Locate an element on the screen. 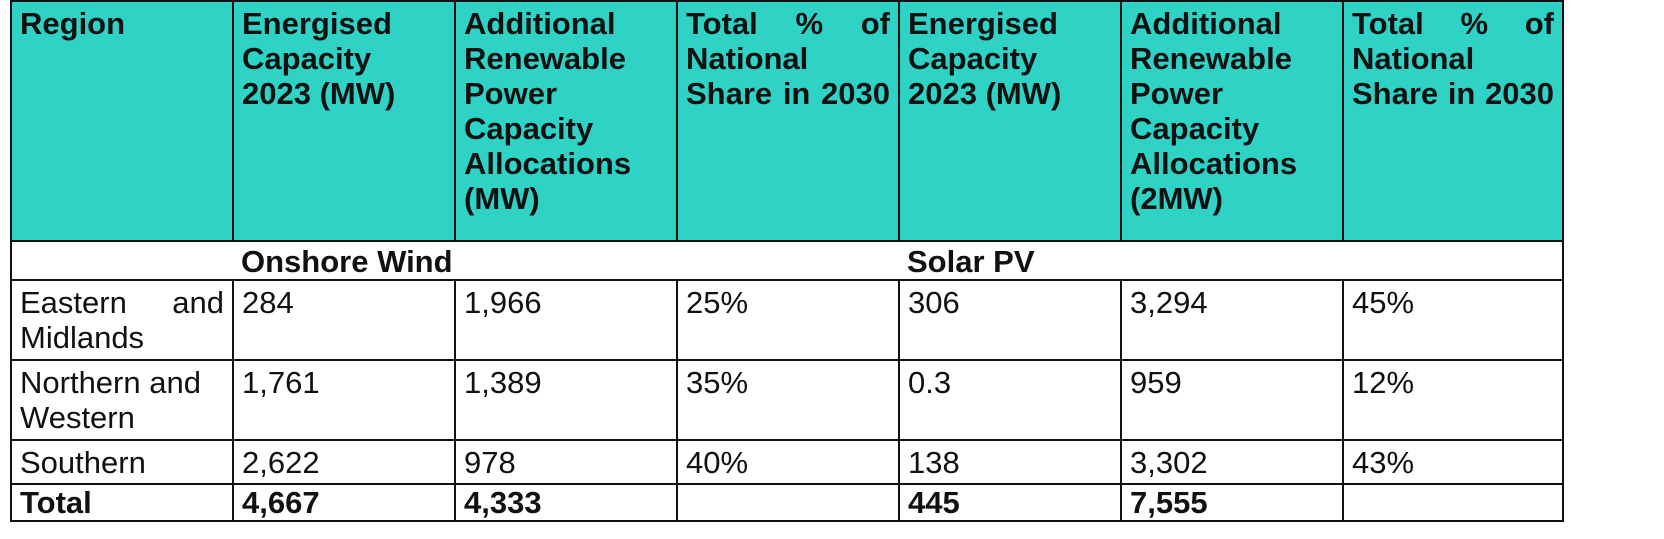  group-cell-wind: Onshore Wind is located at coordinates (566, 260).